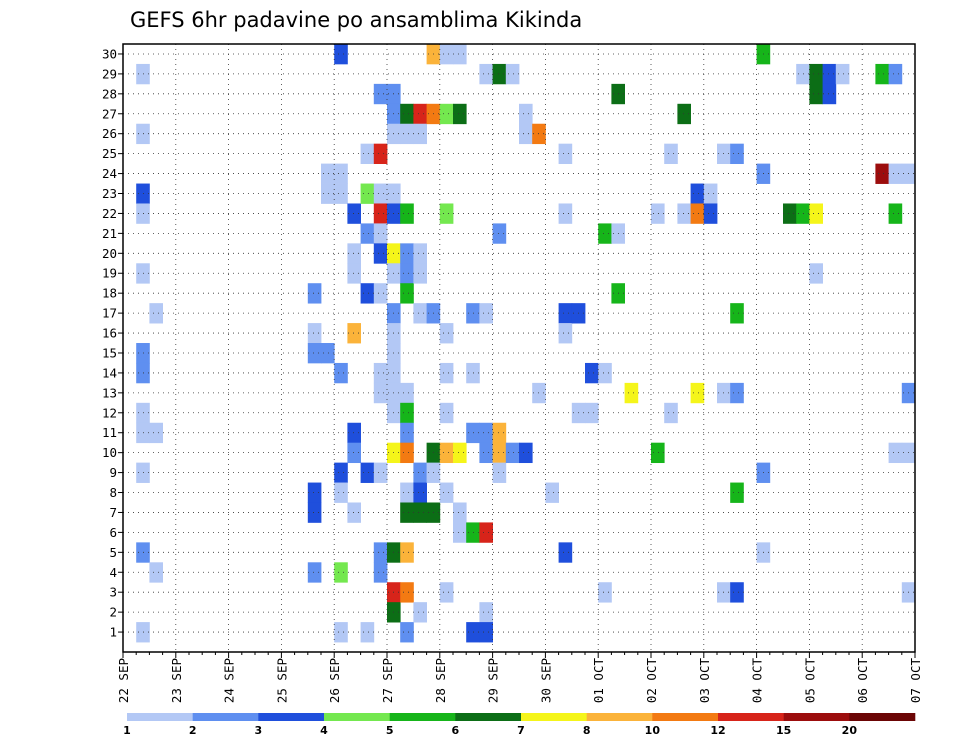 This screenshot has width=960, height=742. Describe the element at coordinates (587, 730) in the screenshot. I see `legend-label: 8` at that location.